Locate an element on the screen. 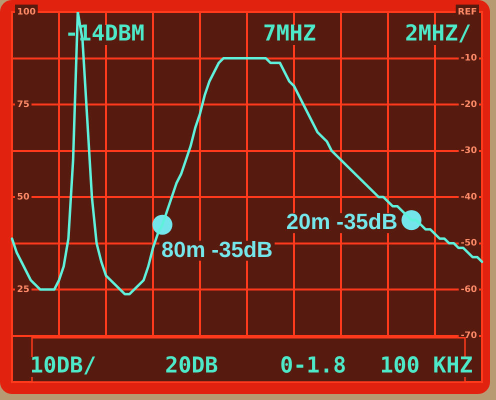 The image size is (496, 400). annotation: 10DB/ is located at coordinates (63, 366).